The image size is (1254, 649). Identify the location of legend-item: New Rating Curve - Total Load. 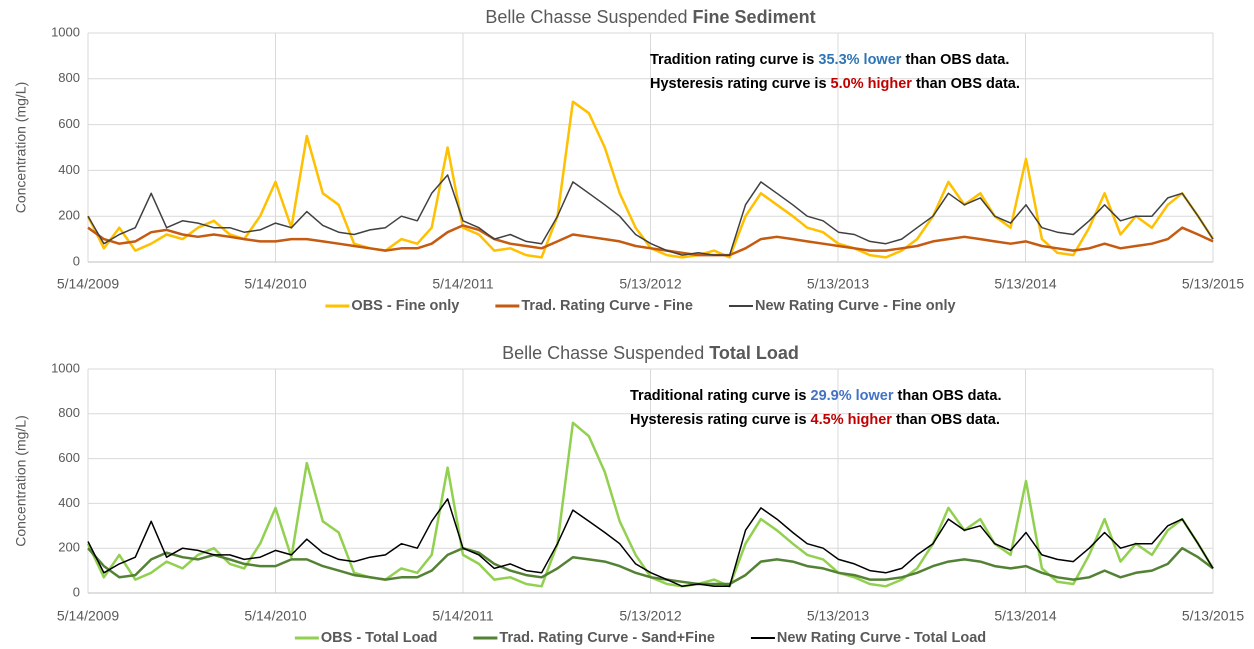
(868, 638).